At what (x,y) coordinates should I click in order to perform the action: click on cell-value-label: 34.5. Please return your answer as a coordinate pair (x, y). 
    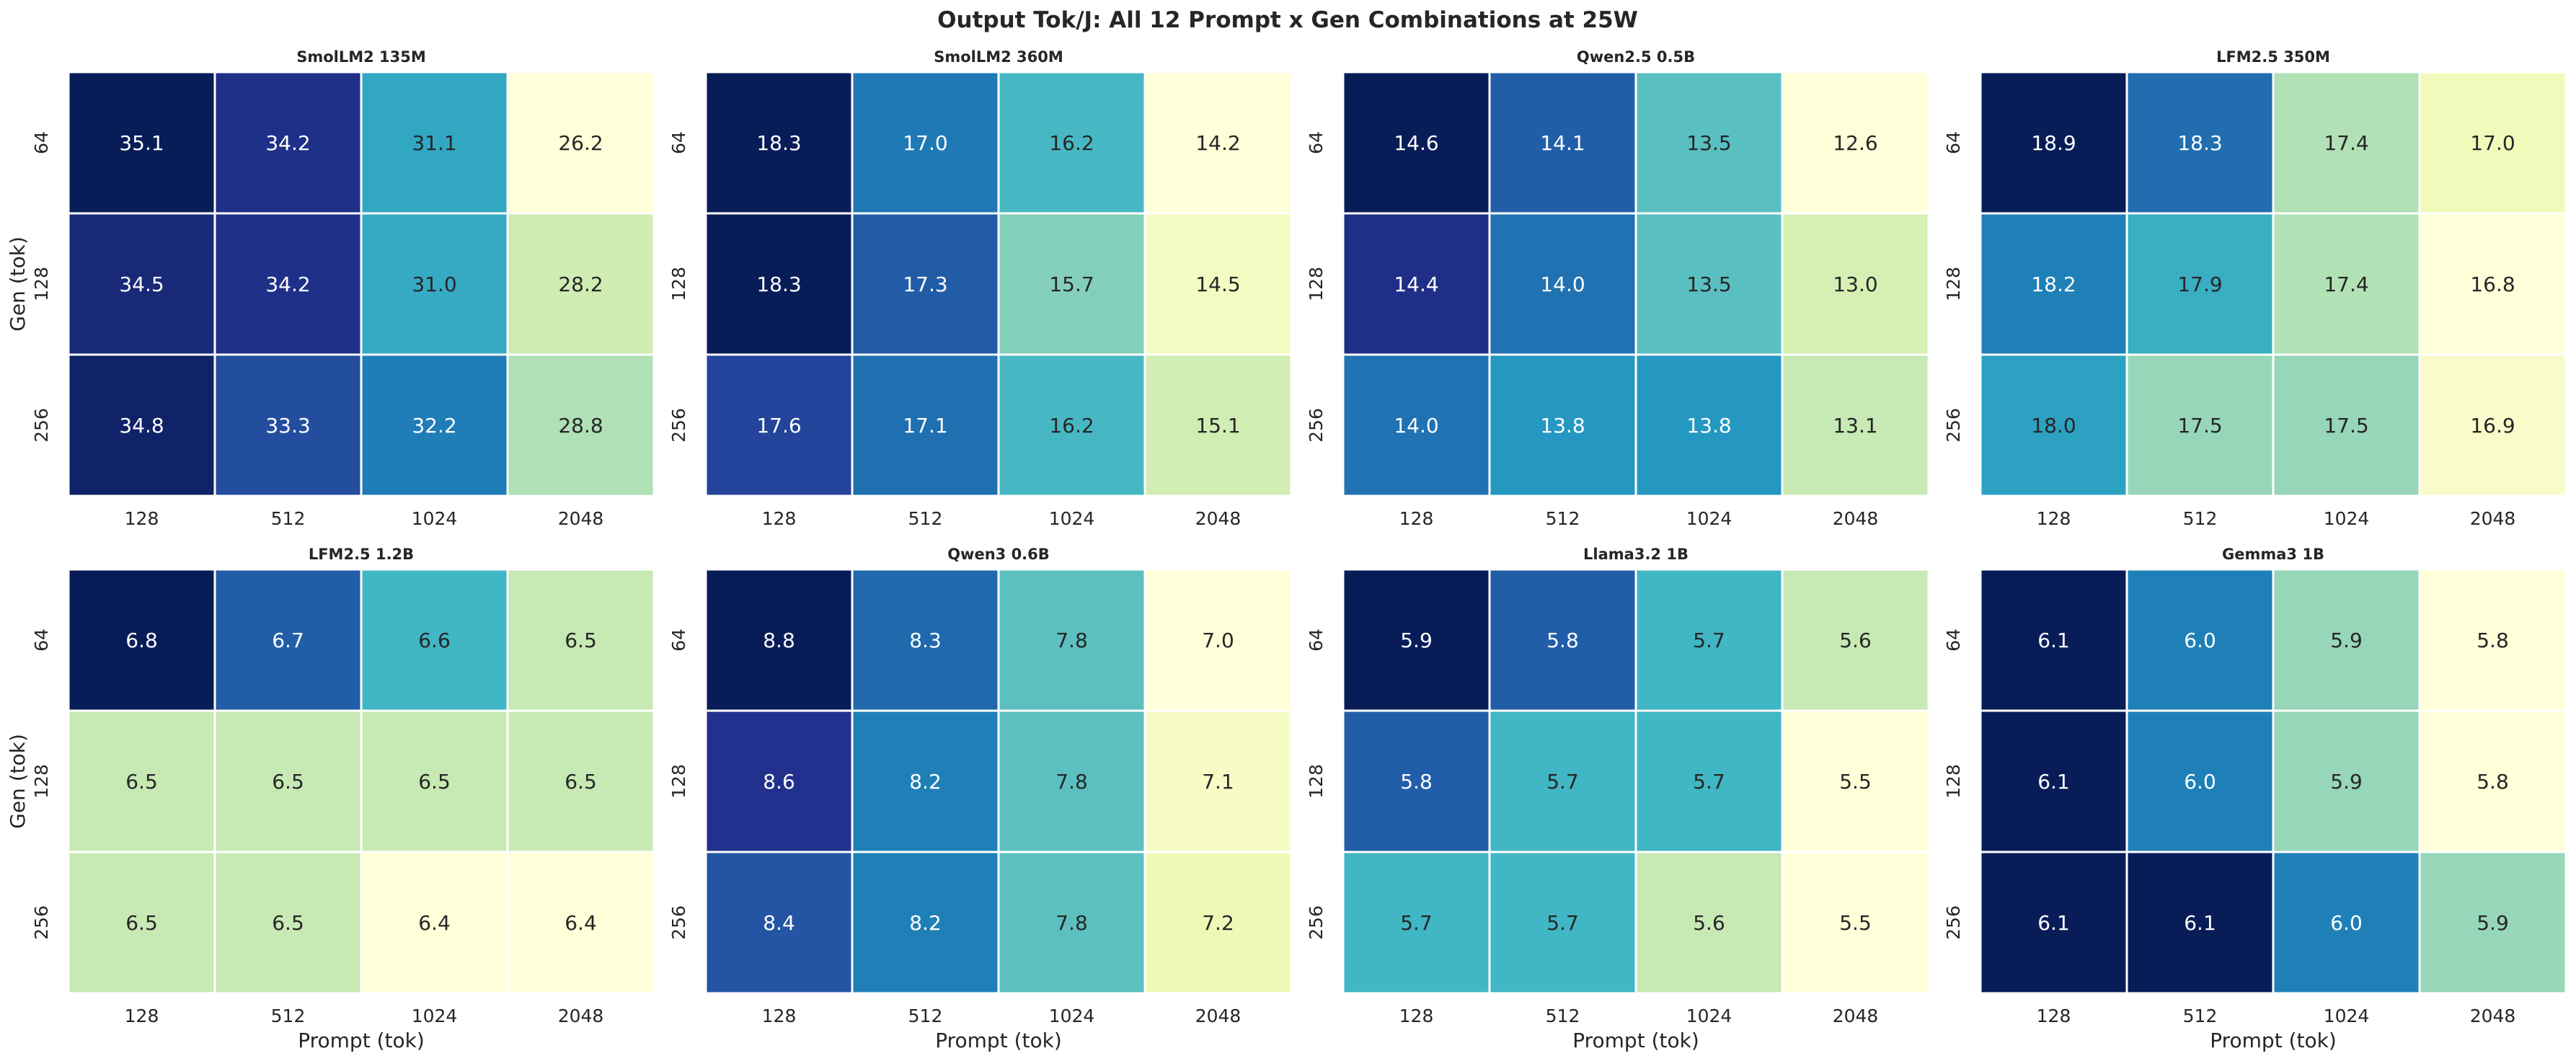
    Looking at the image, I should click on (141, 284).